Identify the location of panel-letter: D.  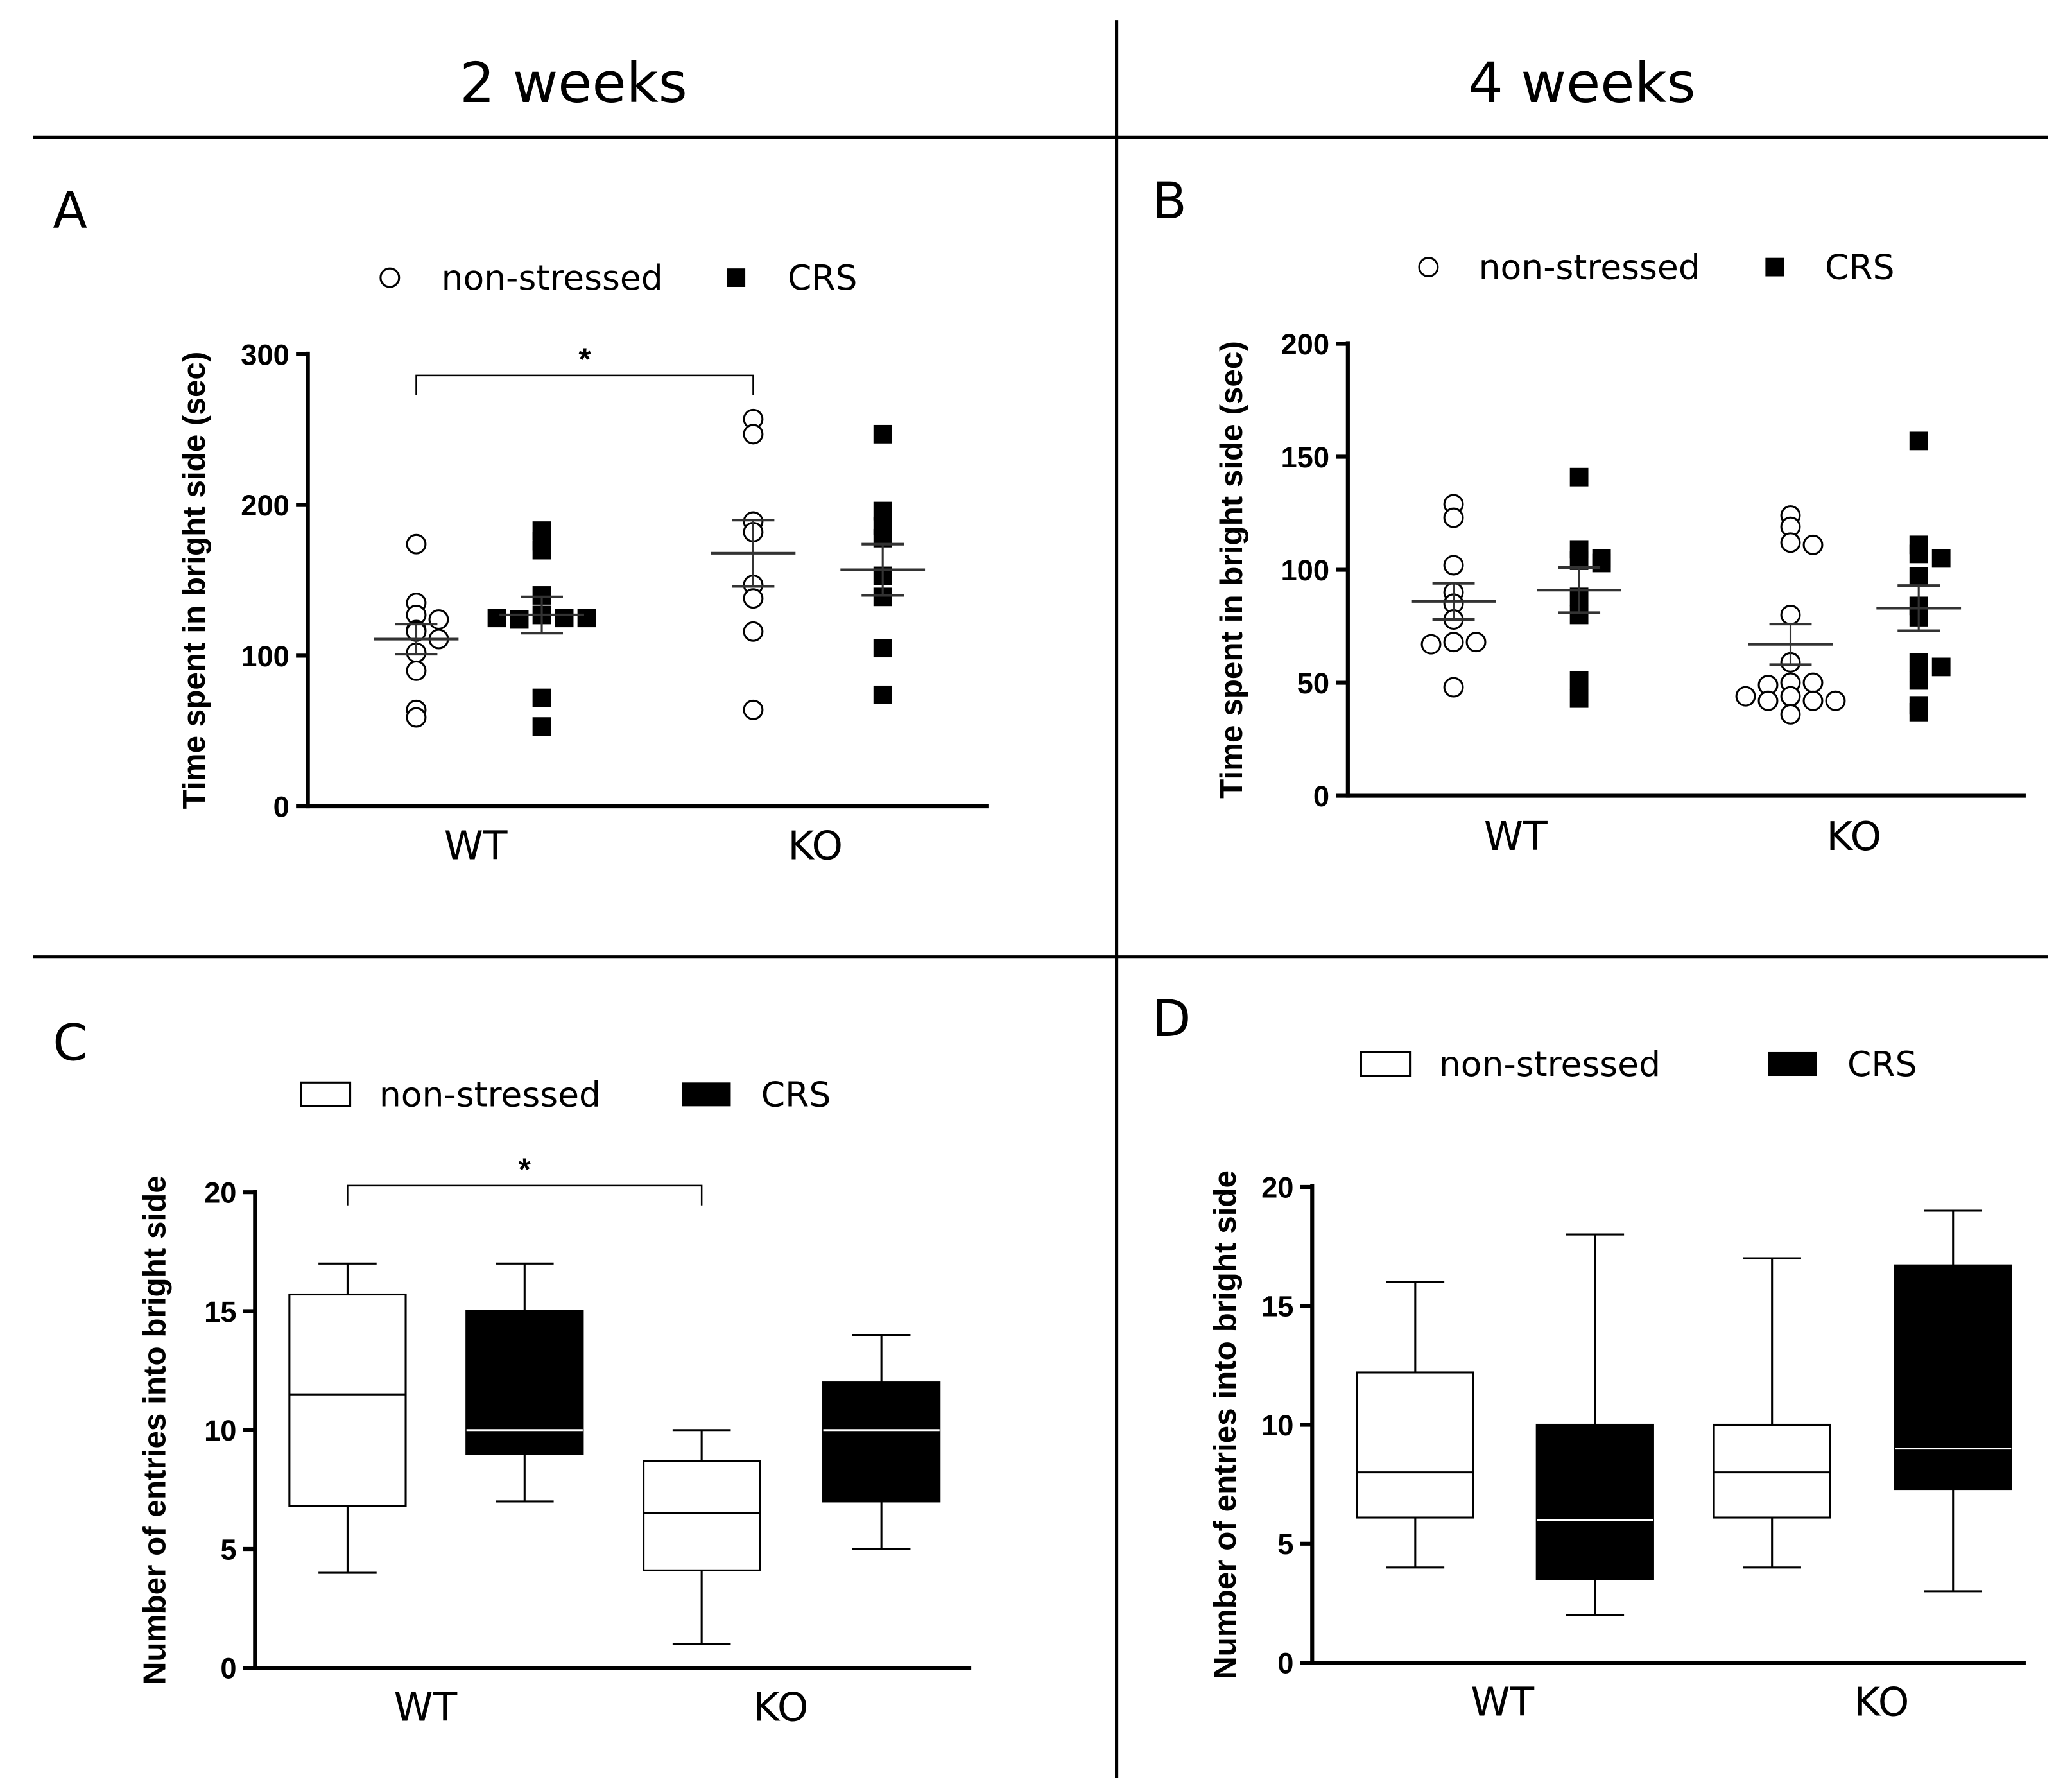
(1172, 1019).